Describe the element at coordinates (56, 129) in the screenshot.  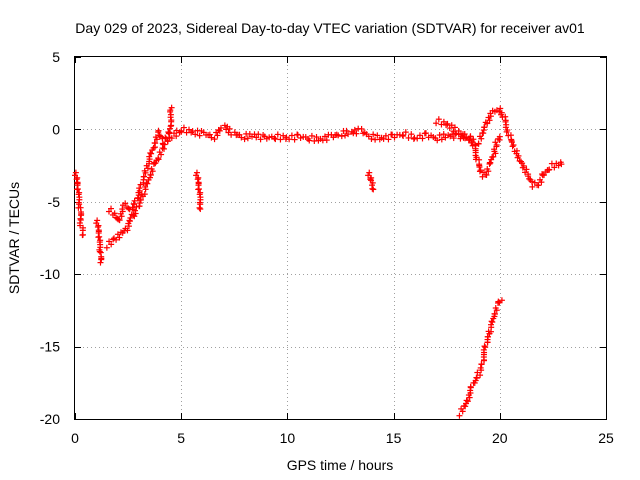
I see `y-tick-label: 0` at that location.